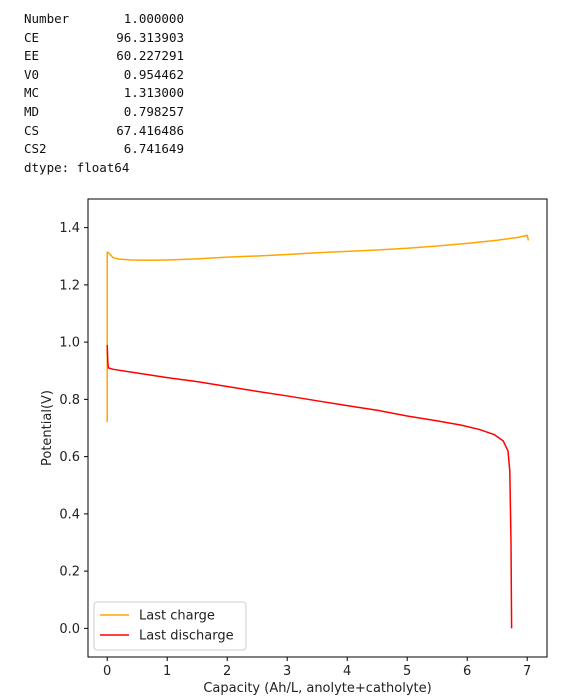  What do you see at coordinates (227, 671) in the screenshot?
I see `x-tick-label: 2` at bounding box center [227, 671].